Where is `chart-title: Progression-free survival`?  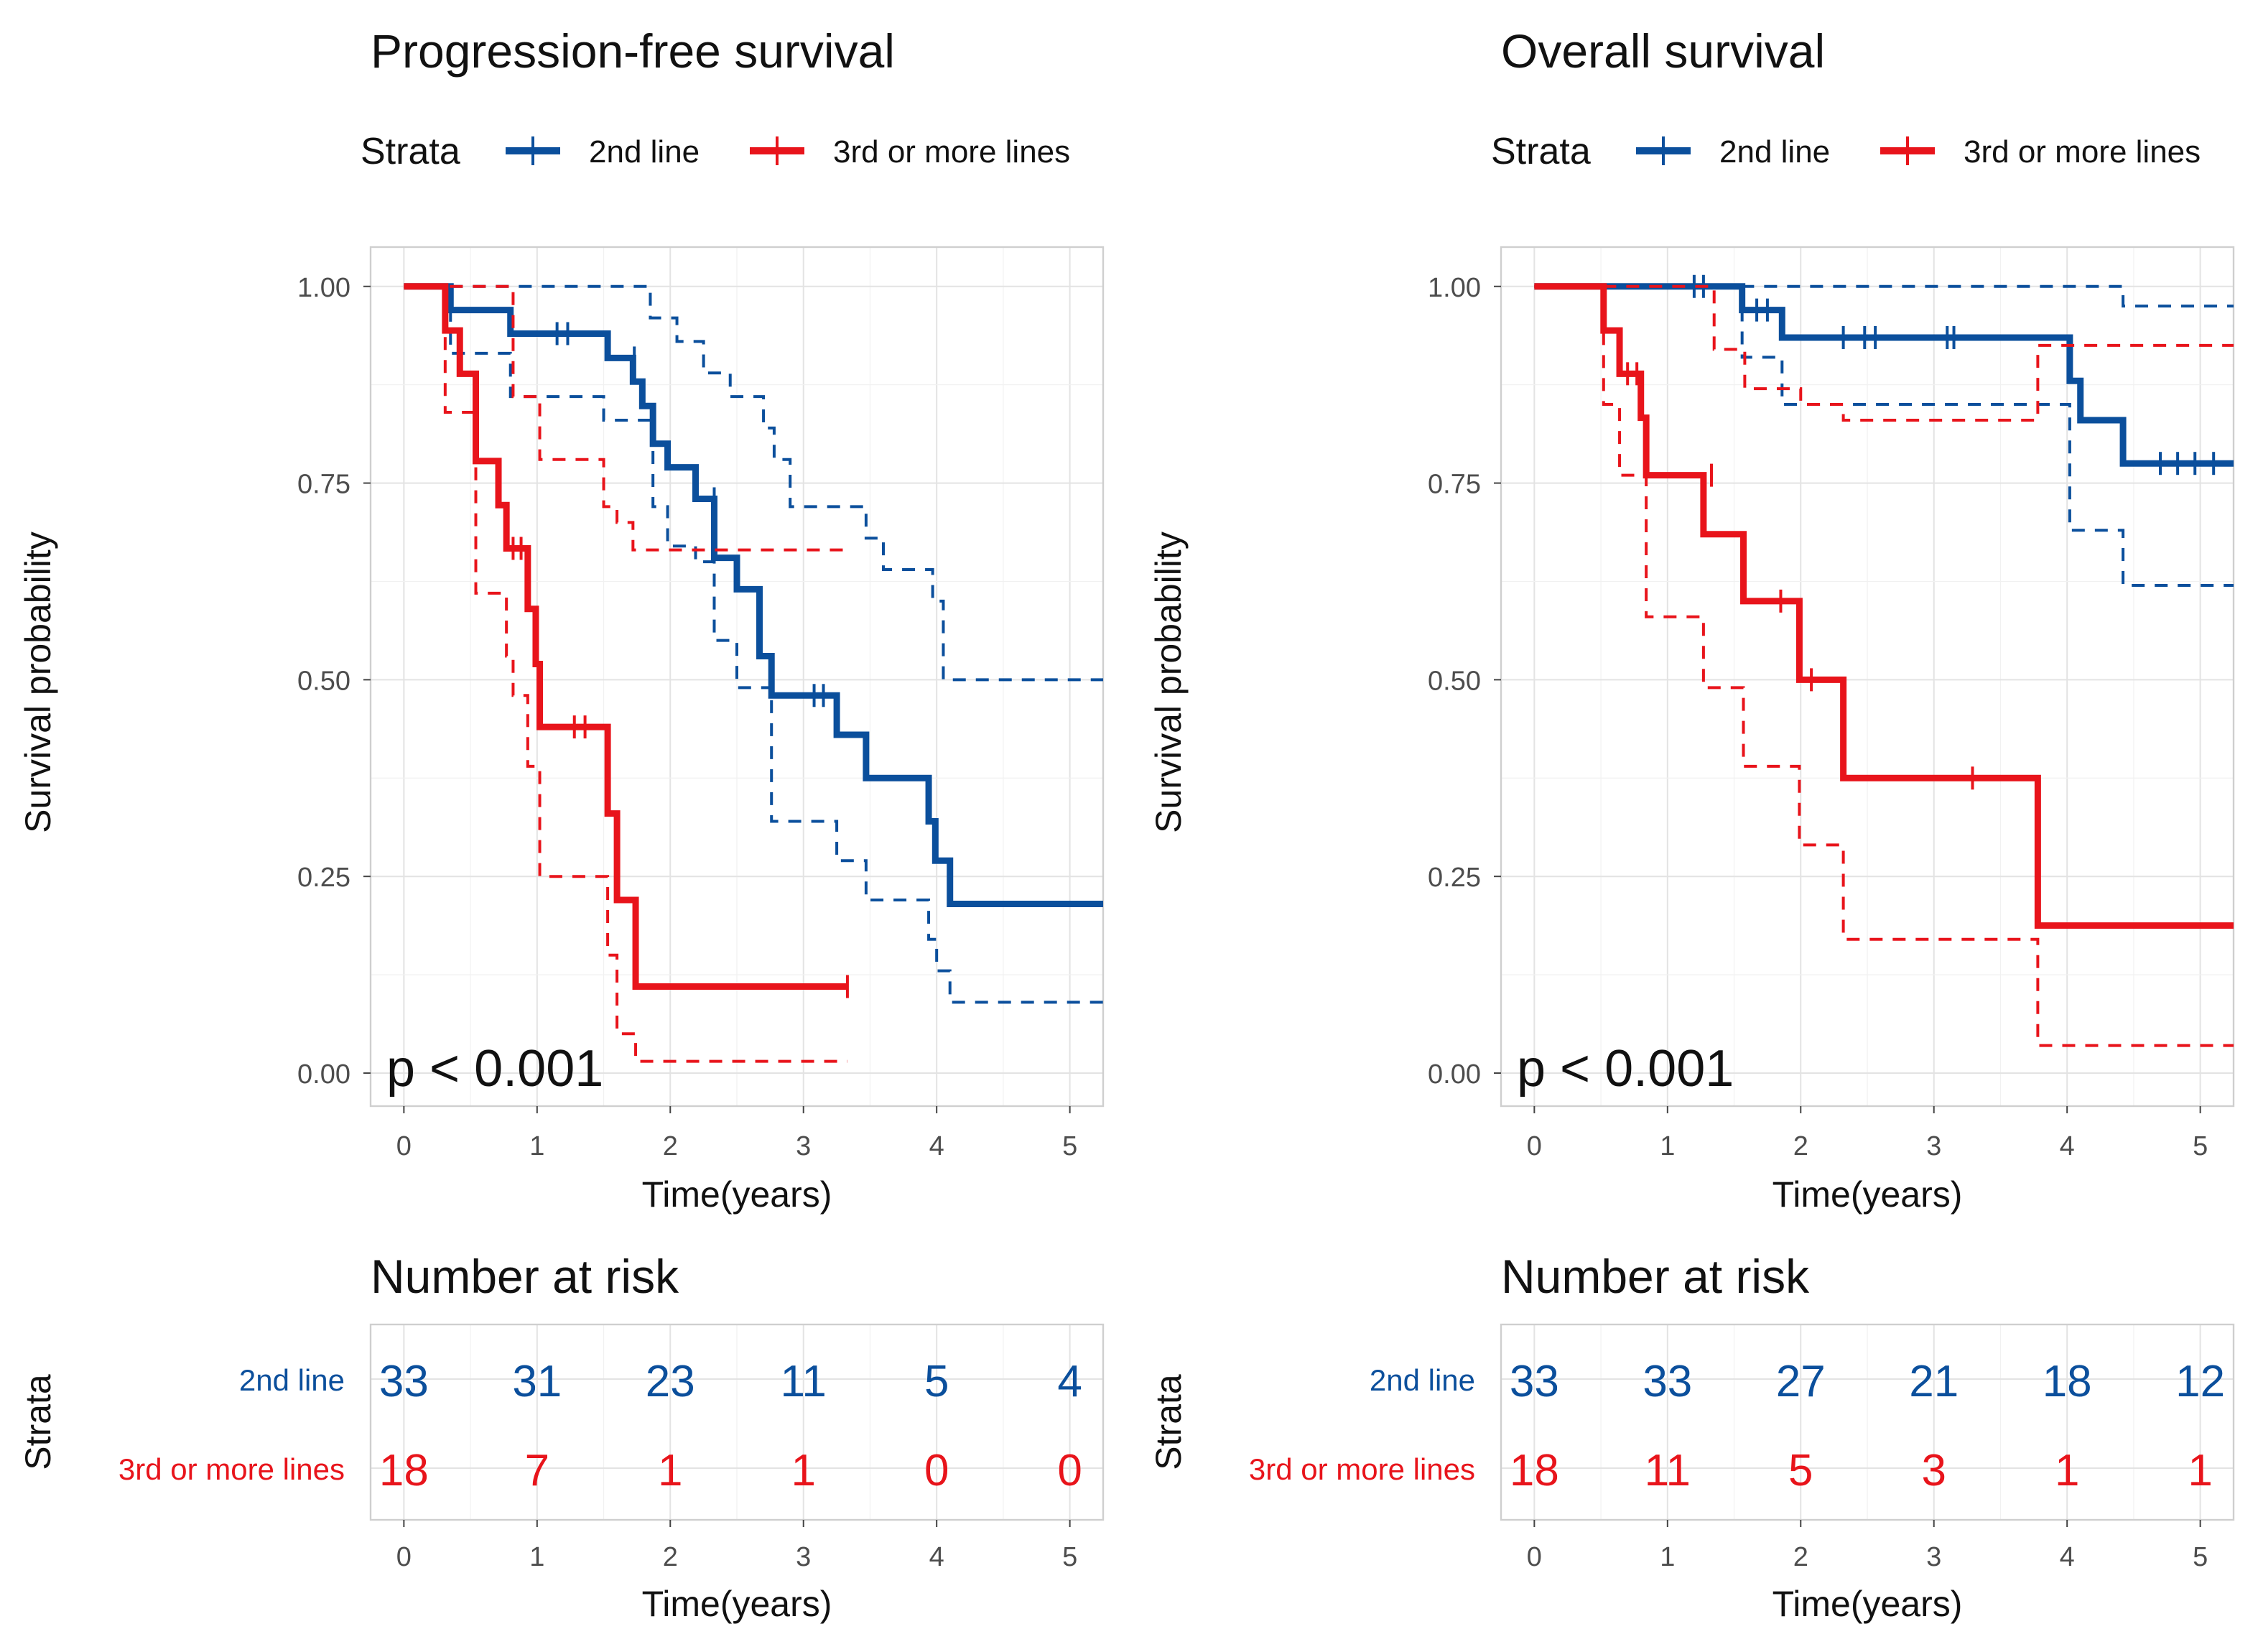 chart-title: Progression-free survival is located at coordinates (633, 51).